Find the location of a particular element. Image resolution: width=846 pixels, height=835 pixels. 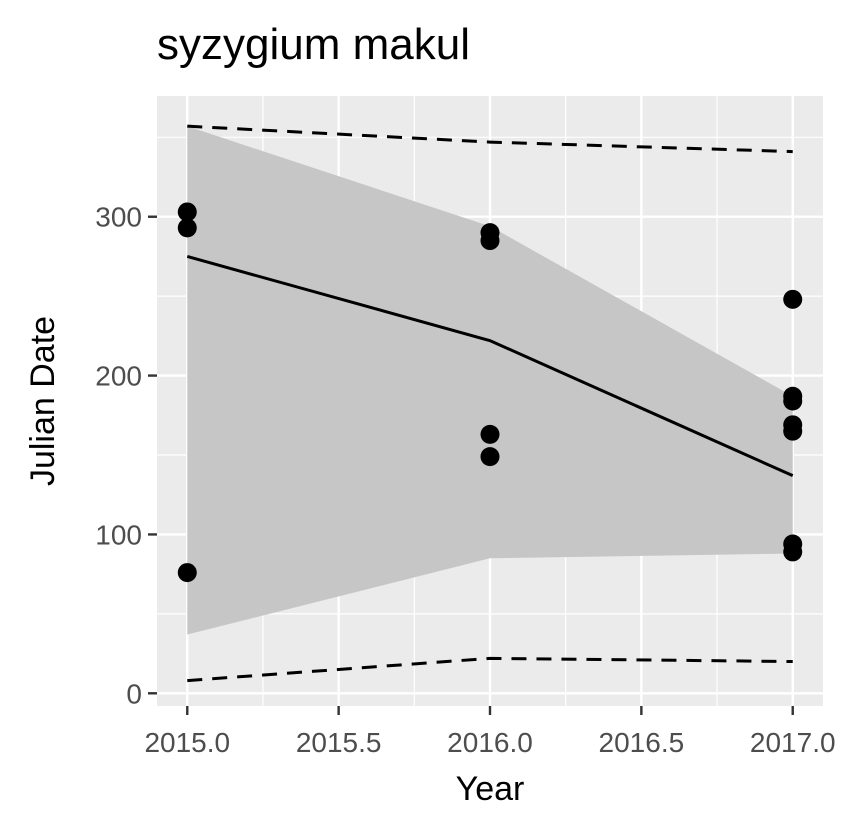

x-tick-label: 2015.5 is located at coordinates (339, 742).